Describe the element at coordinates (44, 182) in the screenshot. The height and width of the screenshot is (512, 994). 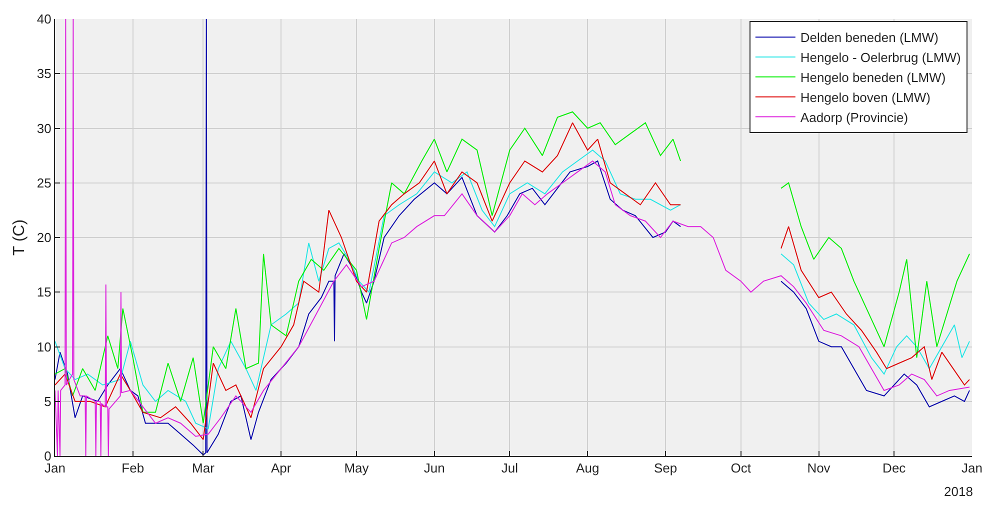
I see `y-tick-label: 25` at that location.